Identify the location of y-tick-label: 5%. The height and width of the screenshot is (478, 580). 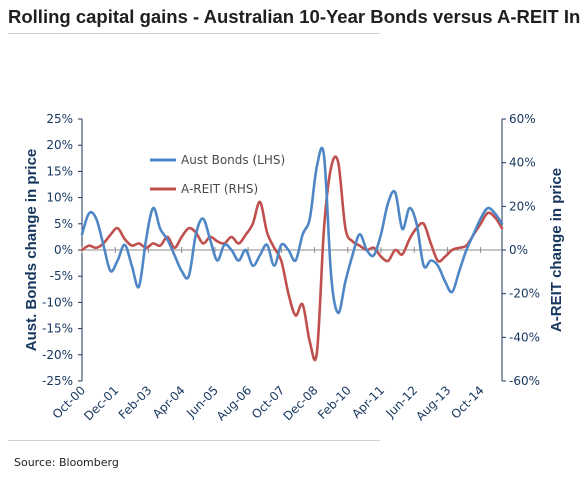
(63, 224).